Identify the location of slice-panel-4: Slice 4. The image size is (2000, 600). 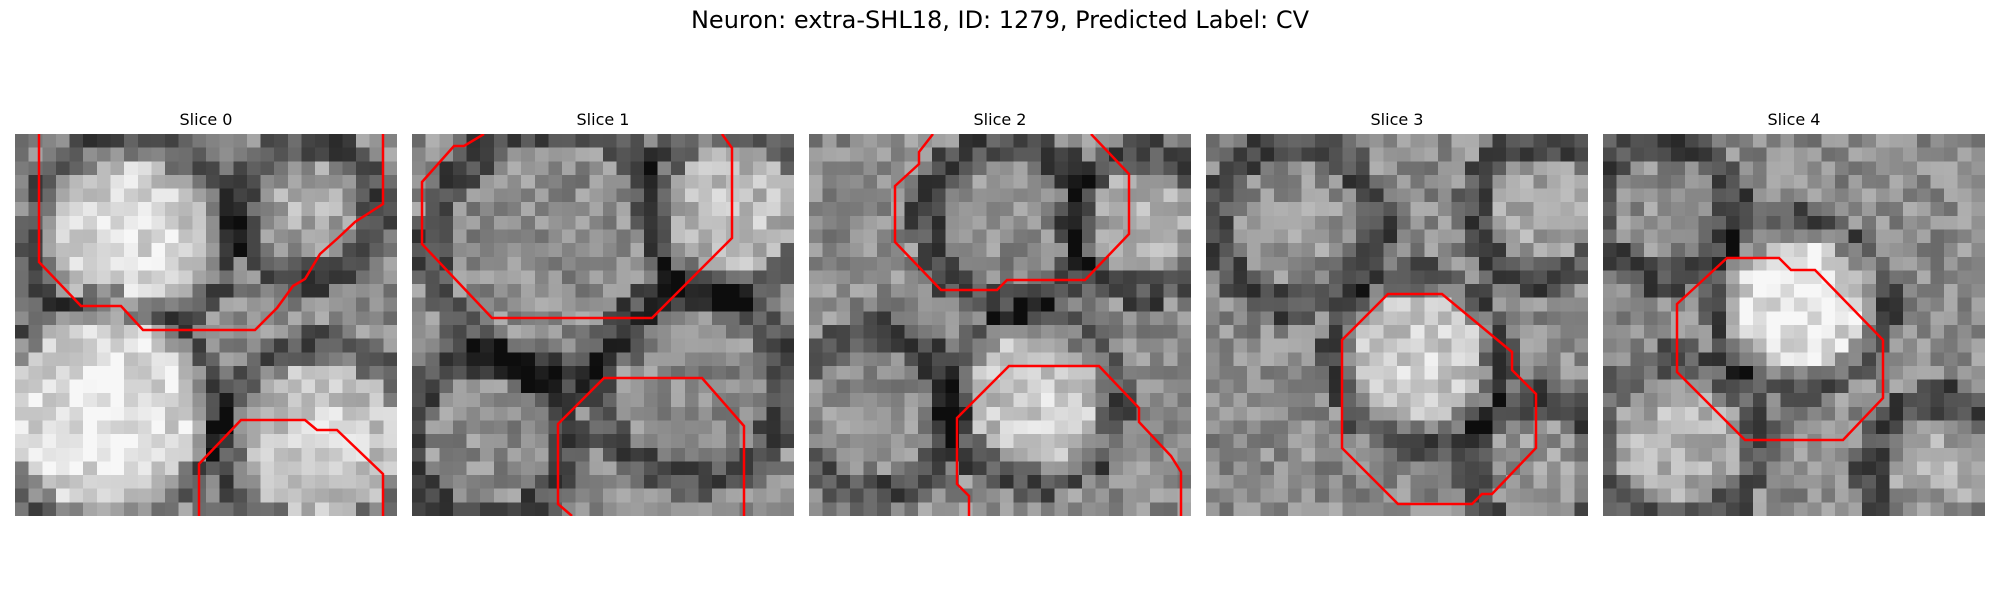
(1794, 312).